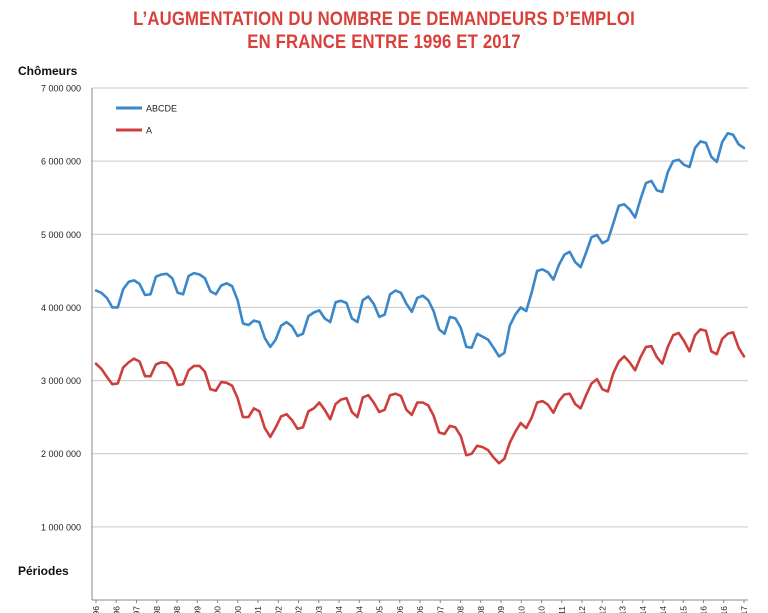 The image size is (768, 613). Describe the element at coordinates (61, 89) in the screenshot. I see `y-tick-label: 7 000 000` at that location.